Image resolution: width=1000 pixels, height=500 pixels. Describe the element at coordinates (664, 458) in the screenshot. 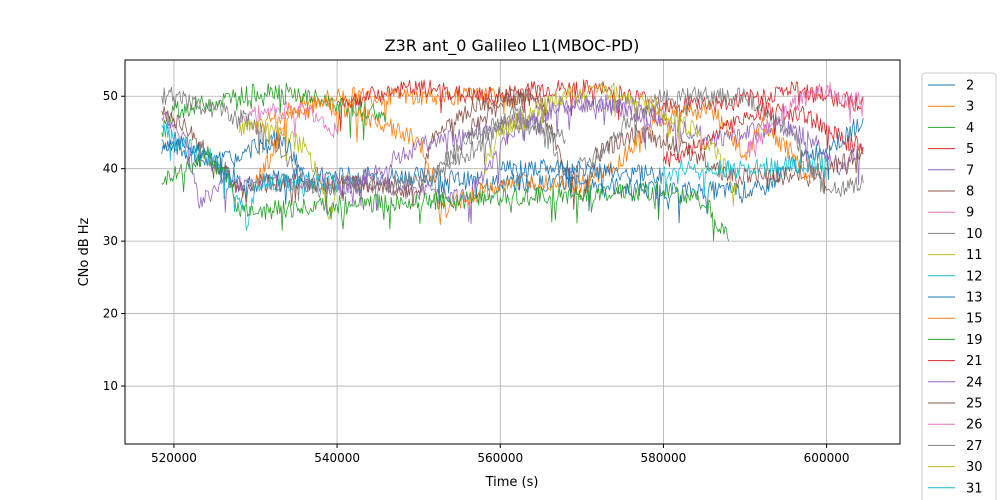

I see `x-tick-label: 580000` at that location.